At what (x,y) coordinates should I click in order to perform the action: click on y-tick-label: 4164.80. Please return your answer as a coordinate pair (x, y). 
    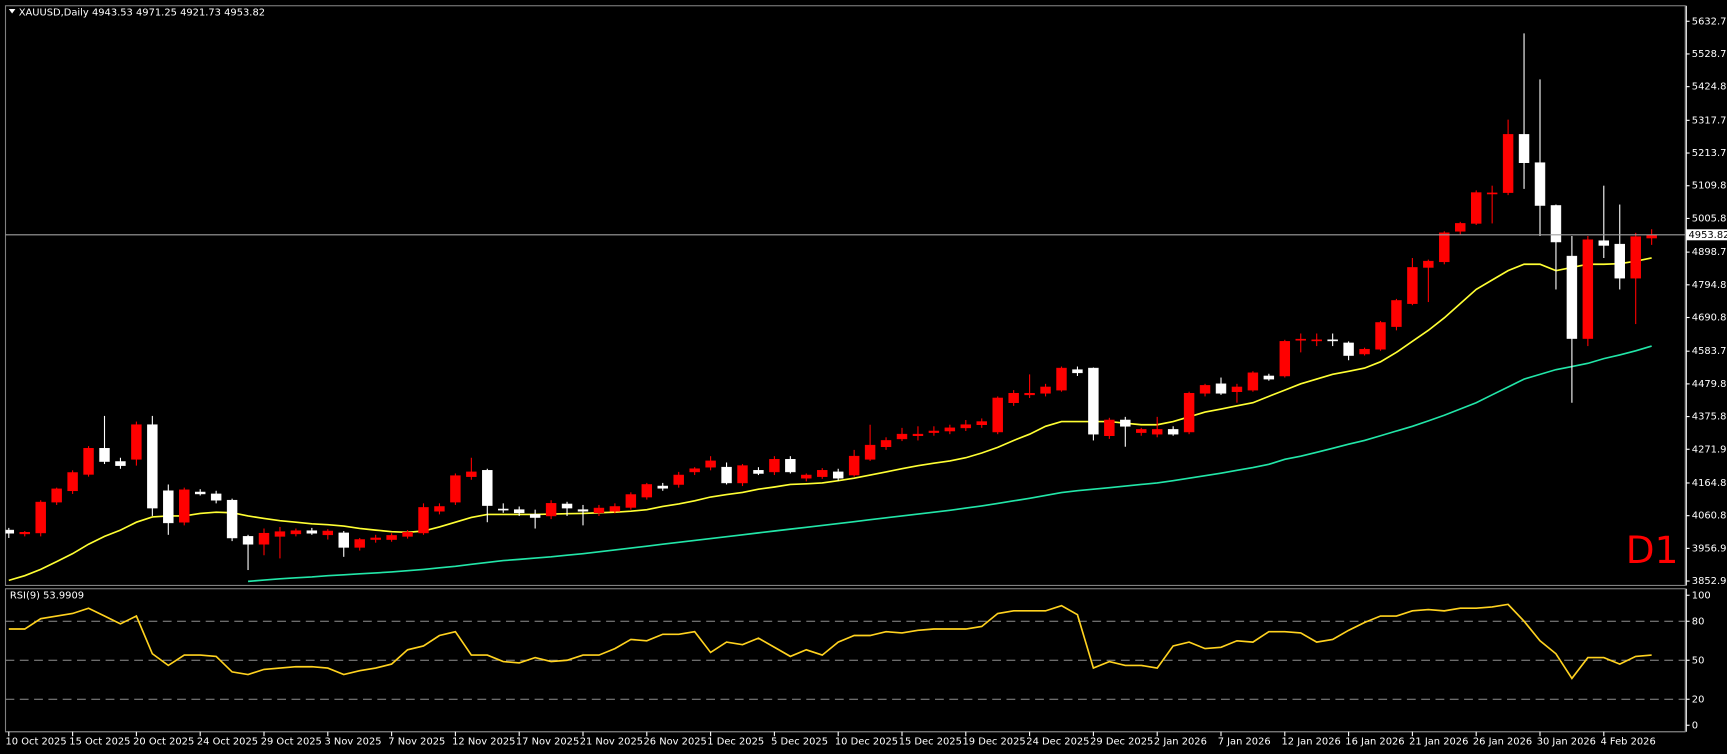
    Looking at the image, I should click on (1709, 483).